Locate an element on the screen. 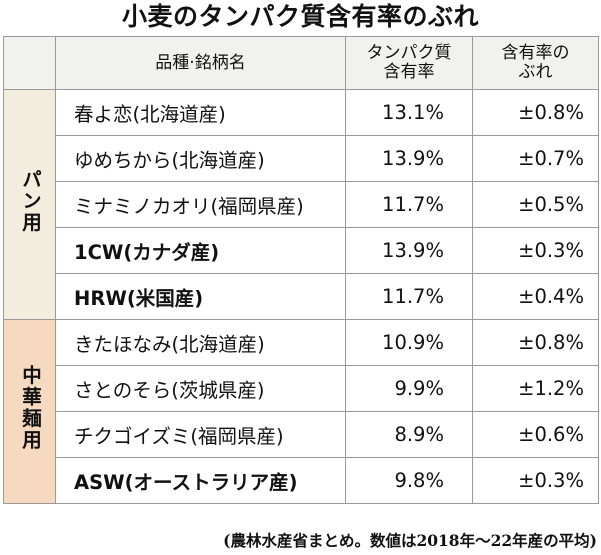 This screenshot has width=601, height=555. table-row: ミナミノカオリ(福岡県産) 11.7% ±0.5% is located at coordinates (301, 204).